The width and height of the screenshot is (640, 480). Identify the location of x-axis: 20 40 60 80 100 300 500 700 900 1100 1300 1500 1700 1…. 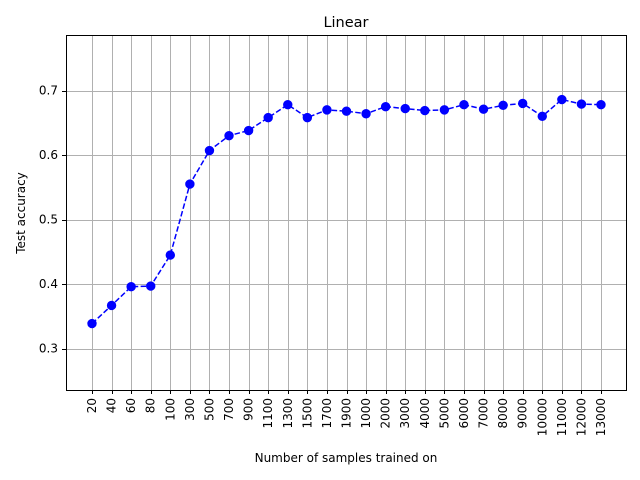
(346, 413).